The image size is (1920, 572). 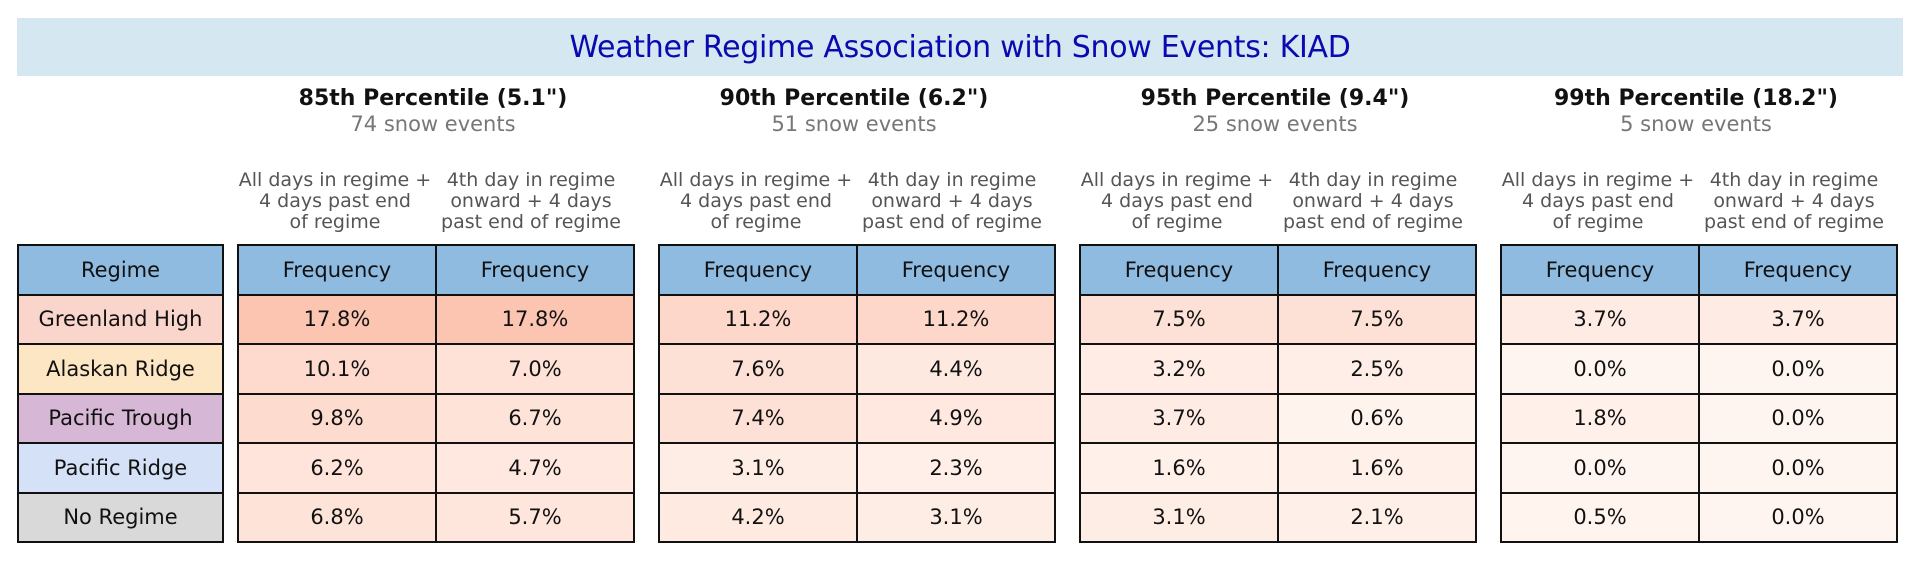 I want to click on frequency-cell: 7.6%, so click(x=758, y=369).